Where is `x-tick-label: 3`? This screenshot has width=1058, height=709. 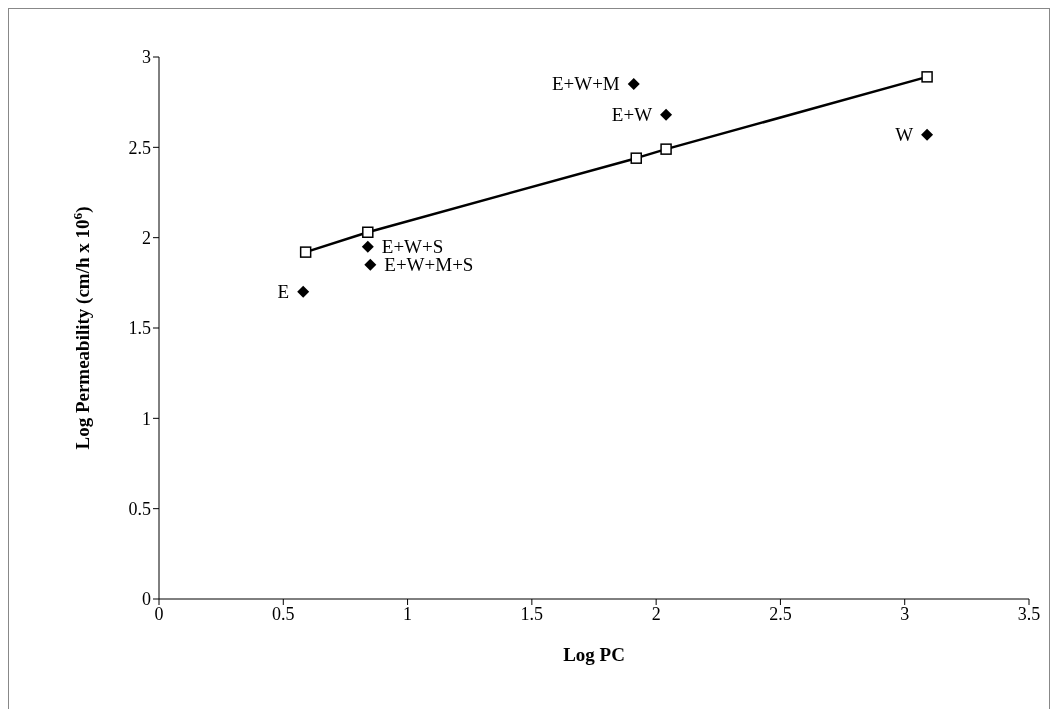 x-tick-label: 3 is located at coordinates (905, 613).